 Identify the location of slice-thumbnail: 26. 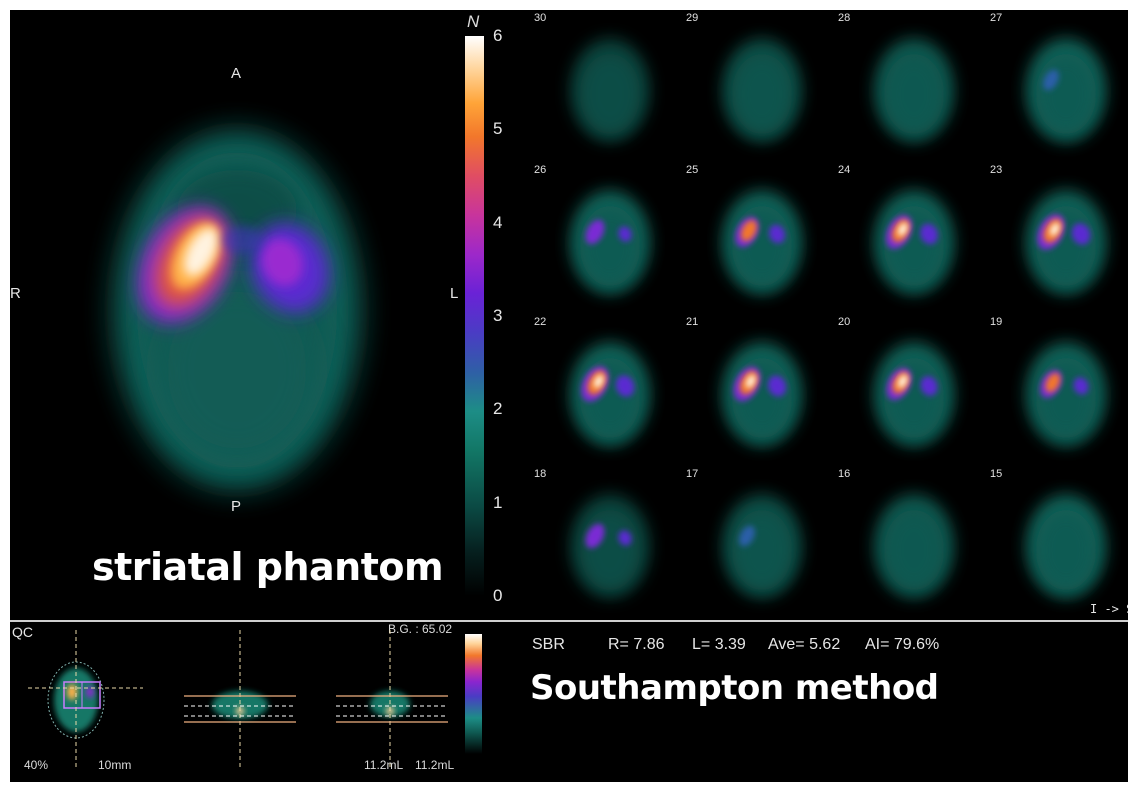
(605, 238).